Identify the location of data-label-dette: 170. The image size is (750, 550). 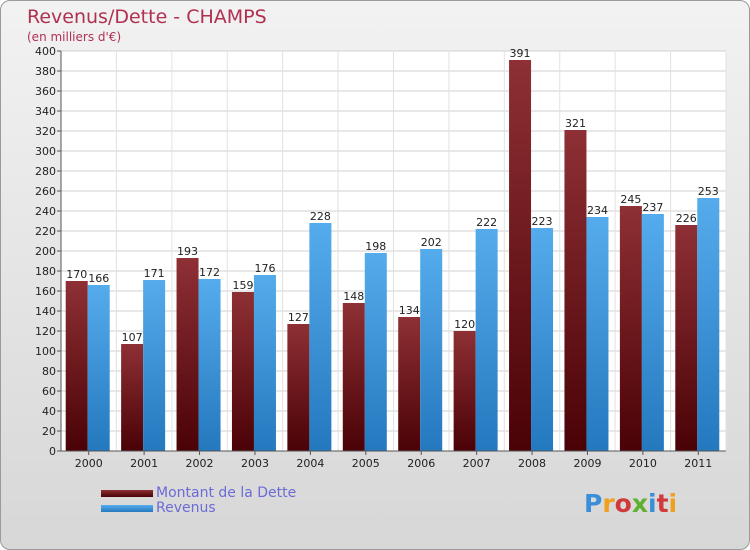
(76, 274).